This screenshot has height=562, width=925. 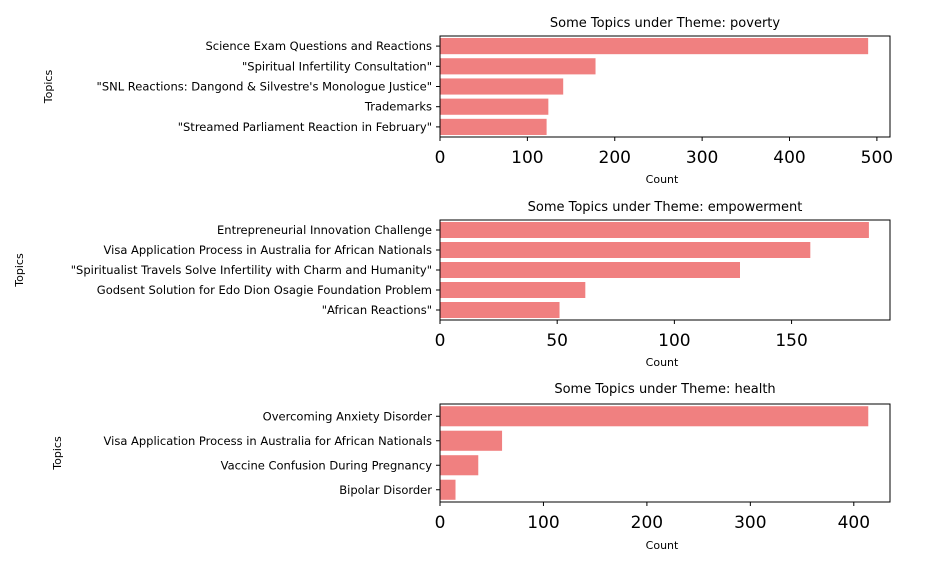 I want to click on category-label: Overcoming Anxiety Disorder, so click(x=348, y=416).